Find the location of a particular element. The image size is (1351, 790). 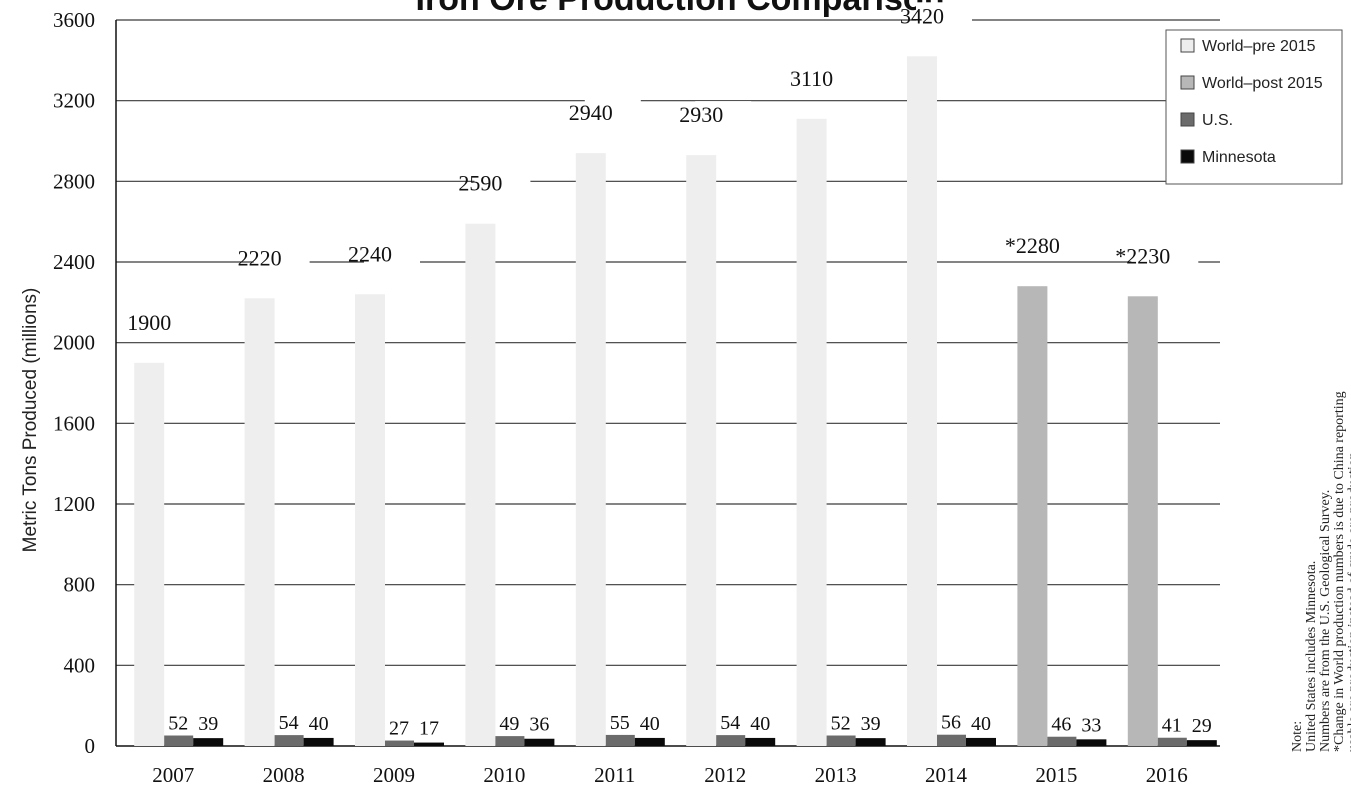

bar-world-2015 is located at coordinates (1032, 516).